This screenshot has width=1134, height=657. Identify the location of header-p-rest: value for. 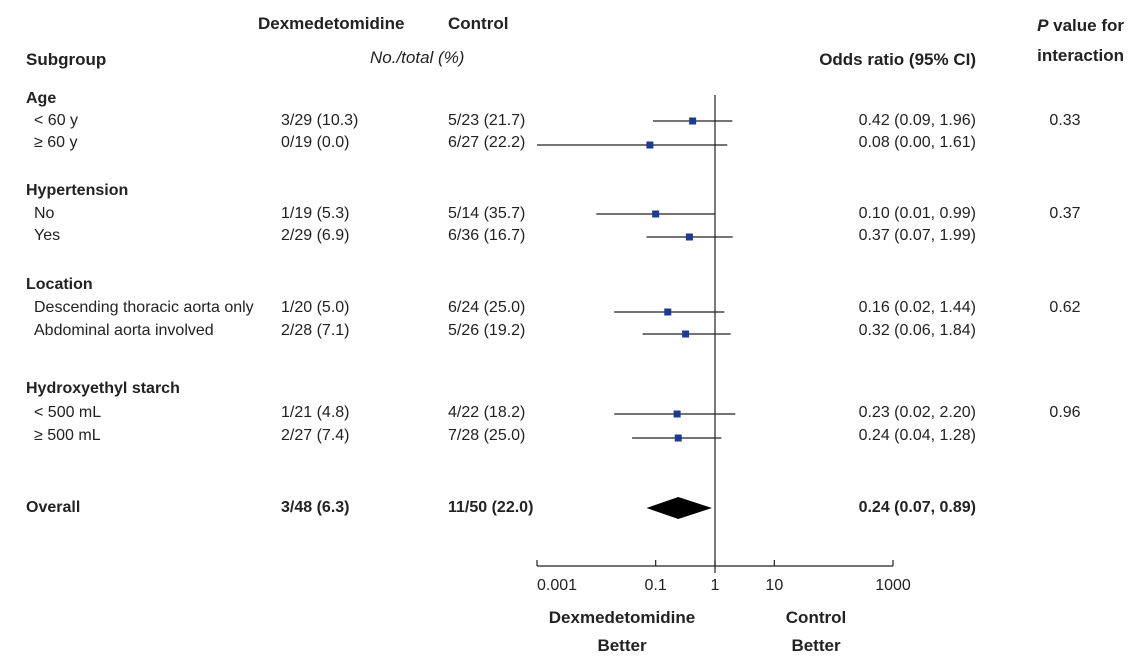
(1086, 25).